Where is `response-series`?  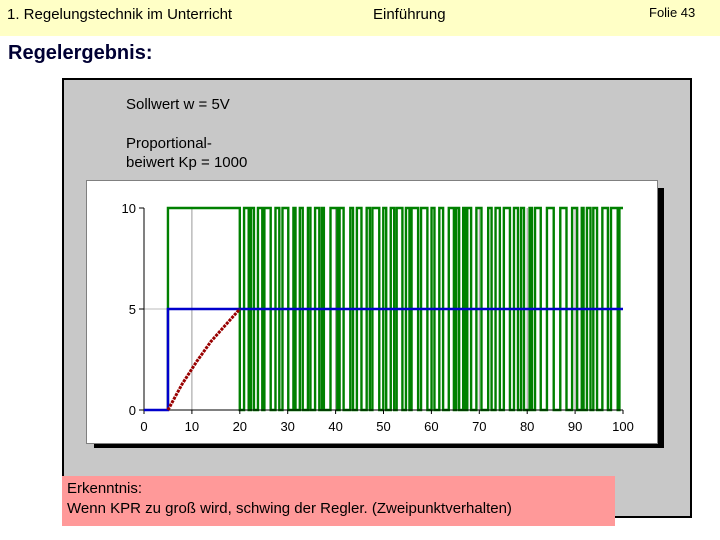 response-series is located at coordinates (383, 359).